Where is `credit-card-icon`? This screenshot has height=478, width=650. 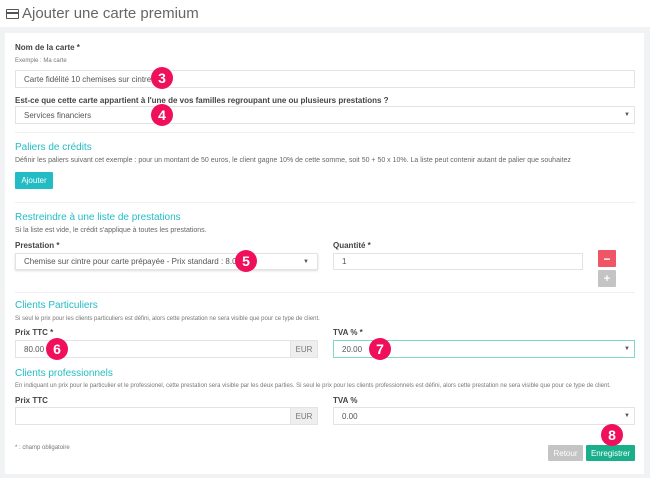
credit-card-icon is located at coordinates (12, 14).